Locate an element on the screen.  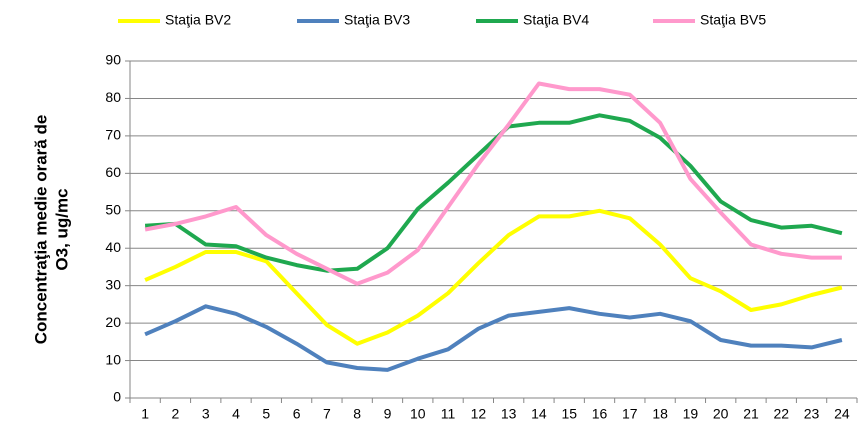
y-axis-label-line: Concentraţia medie orară de is located at coordinates (40, 230).